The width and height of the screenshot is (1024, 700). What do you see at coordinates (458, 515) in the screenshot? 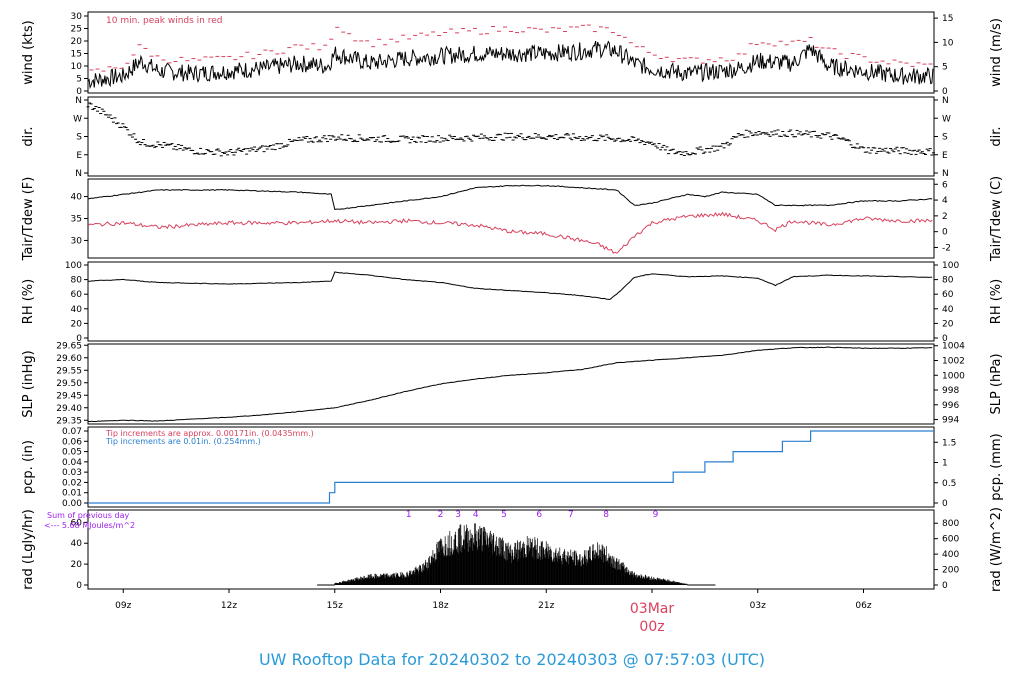
I see `rad-marker: 3` at bounding box center [458, 515].